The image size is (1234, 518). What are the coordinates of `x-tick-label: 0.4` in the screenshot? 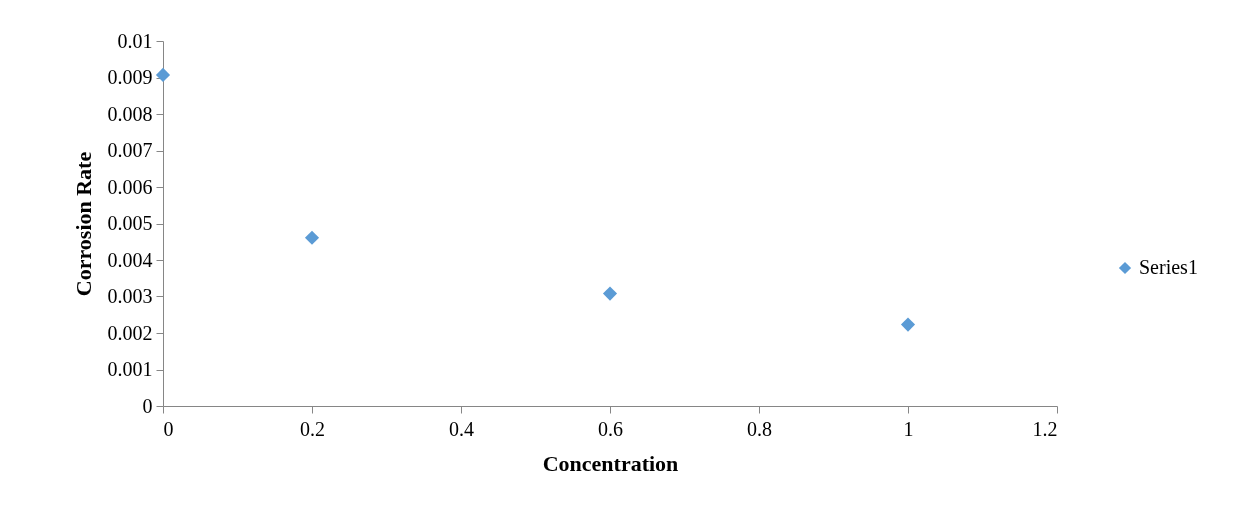 It's located at (461, 428).